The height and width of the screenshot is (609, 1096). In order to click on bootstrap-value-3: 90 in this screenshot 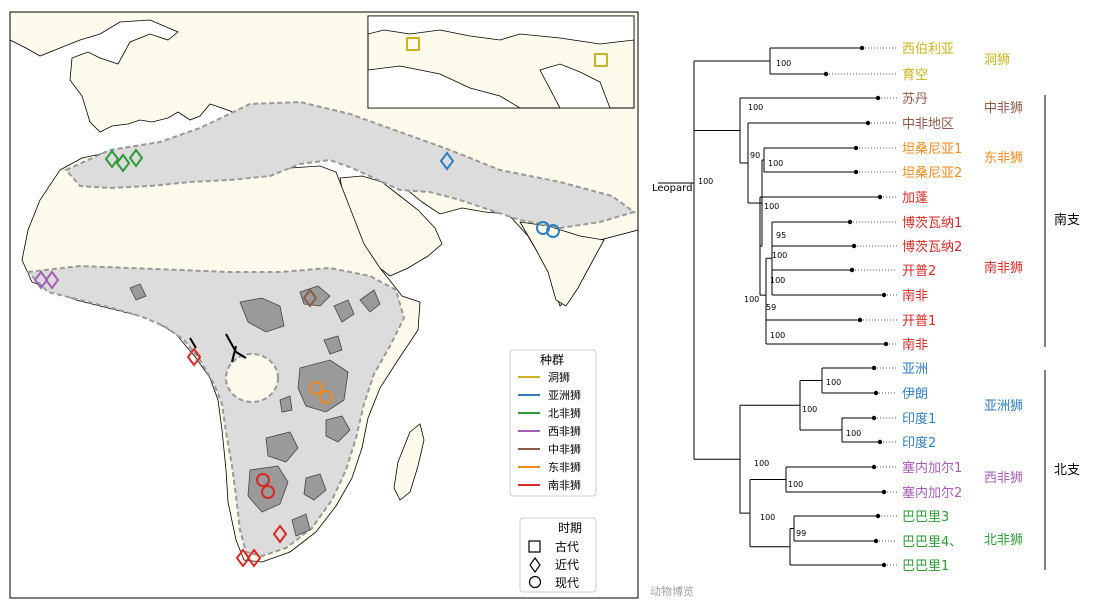, I will do `click(755, 155)`.